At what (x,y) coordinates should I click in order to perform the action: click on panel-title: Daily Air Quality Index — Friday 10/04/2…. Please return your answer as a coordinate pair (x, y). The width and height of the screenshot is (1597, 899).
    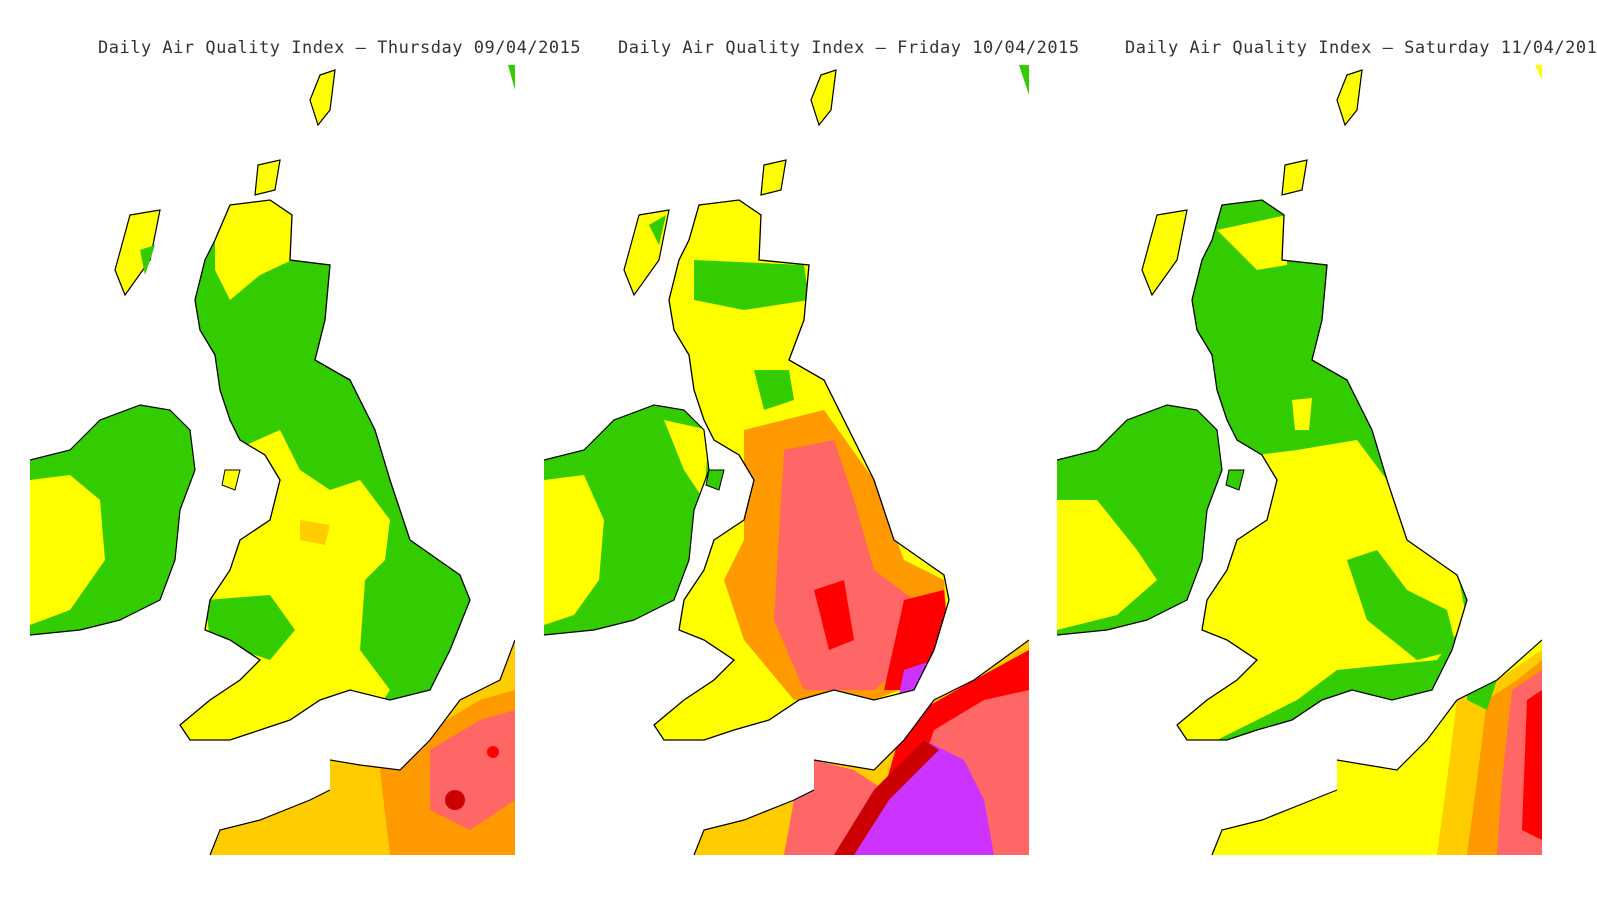
    Looking at the image, I should click on (849, 48).